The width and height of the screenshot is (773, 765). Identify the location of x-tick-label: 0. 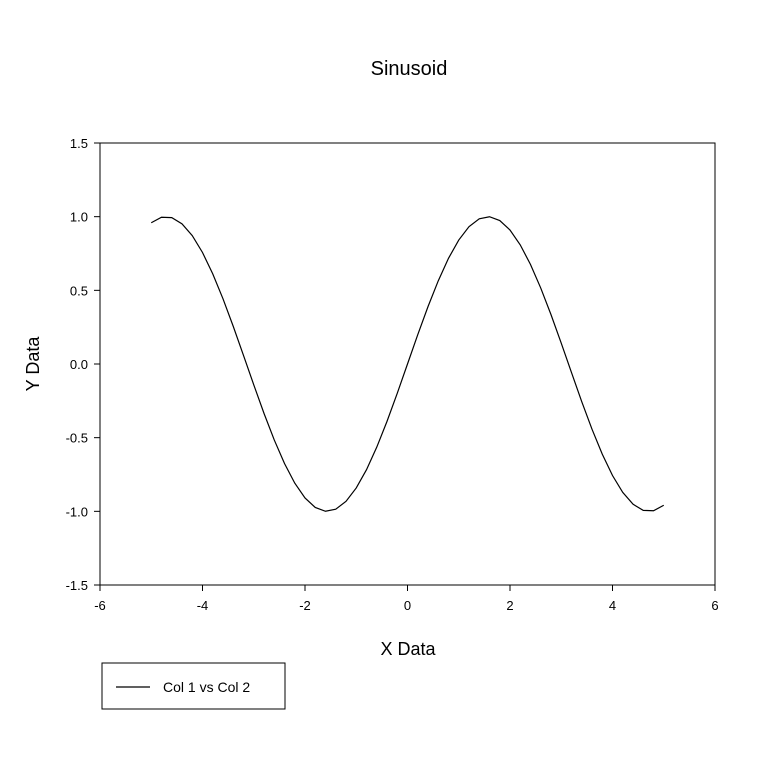
(407, 605).